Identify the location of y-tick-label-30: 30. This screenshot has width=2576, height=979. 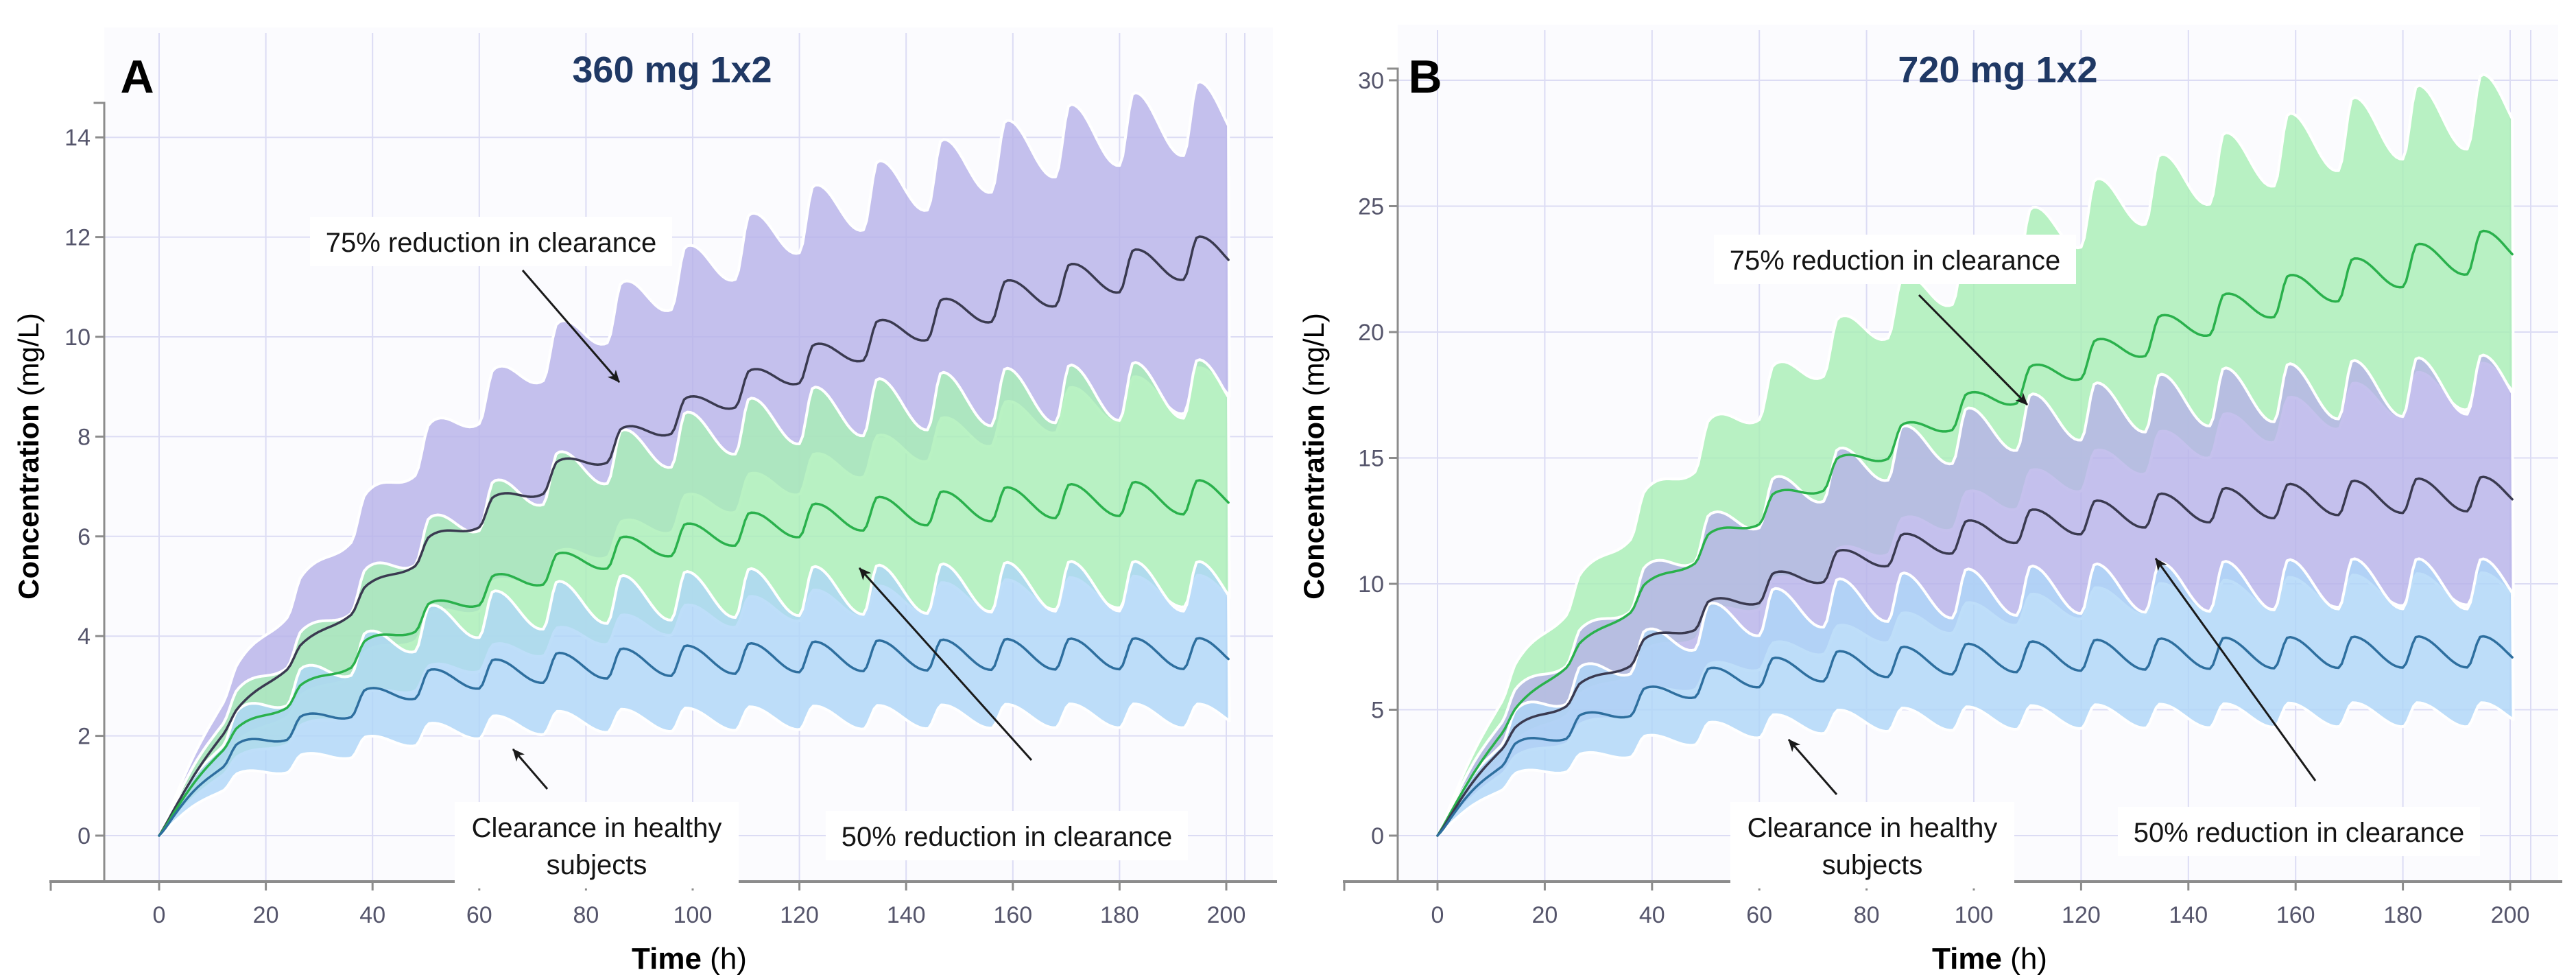
(1371, 81).